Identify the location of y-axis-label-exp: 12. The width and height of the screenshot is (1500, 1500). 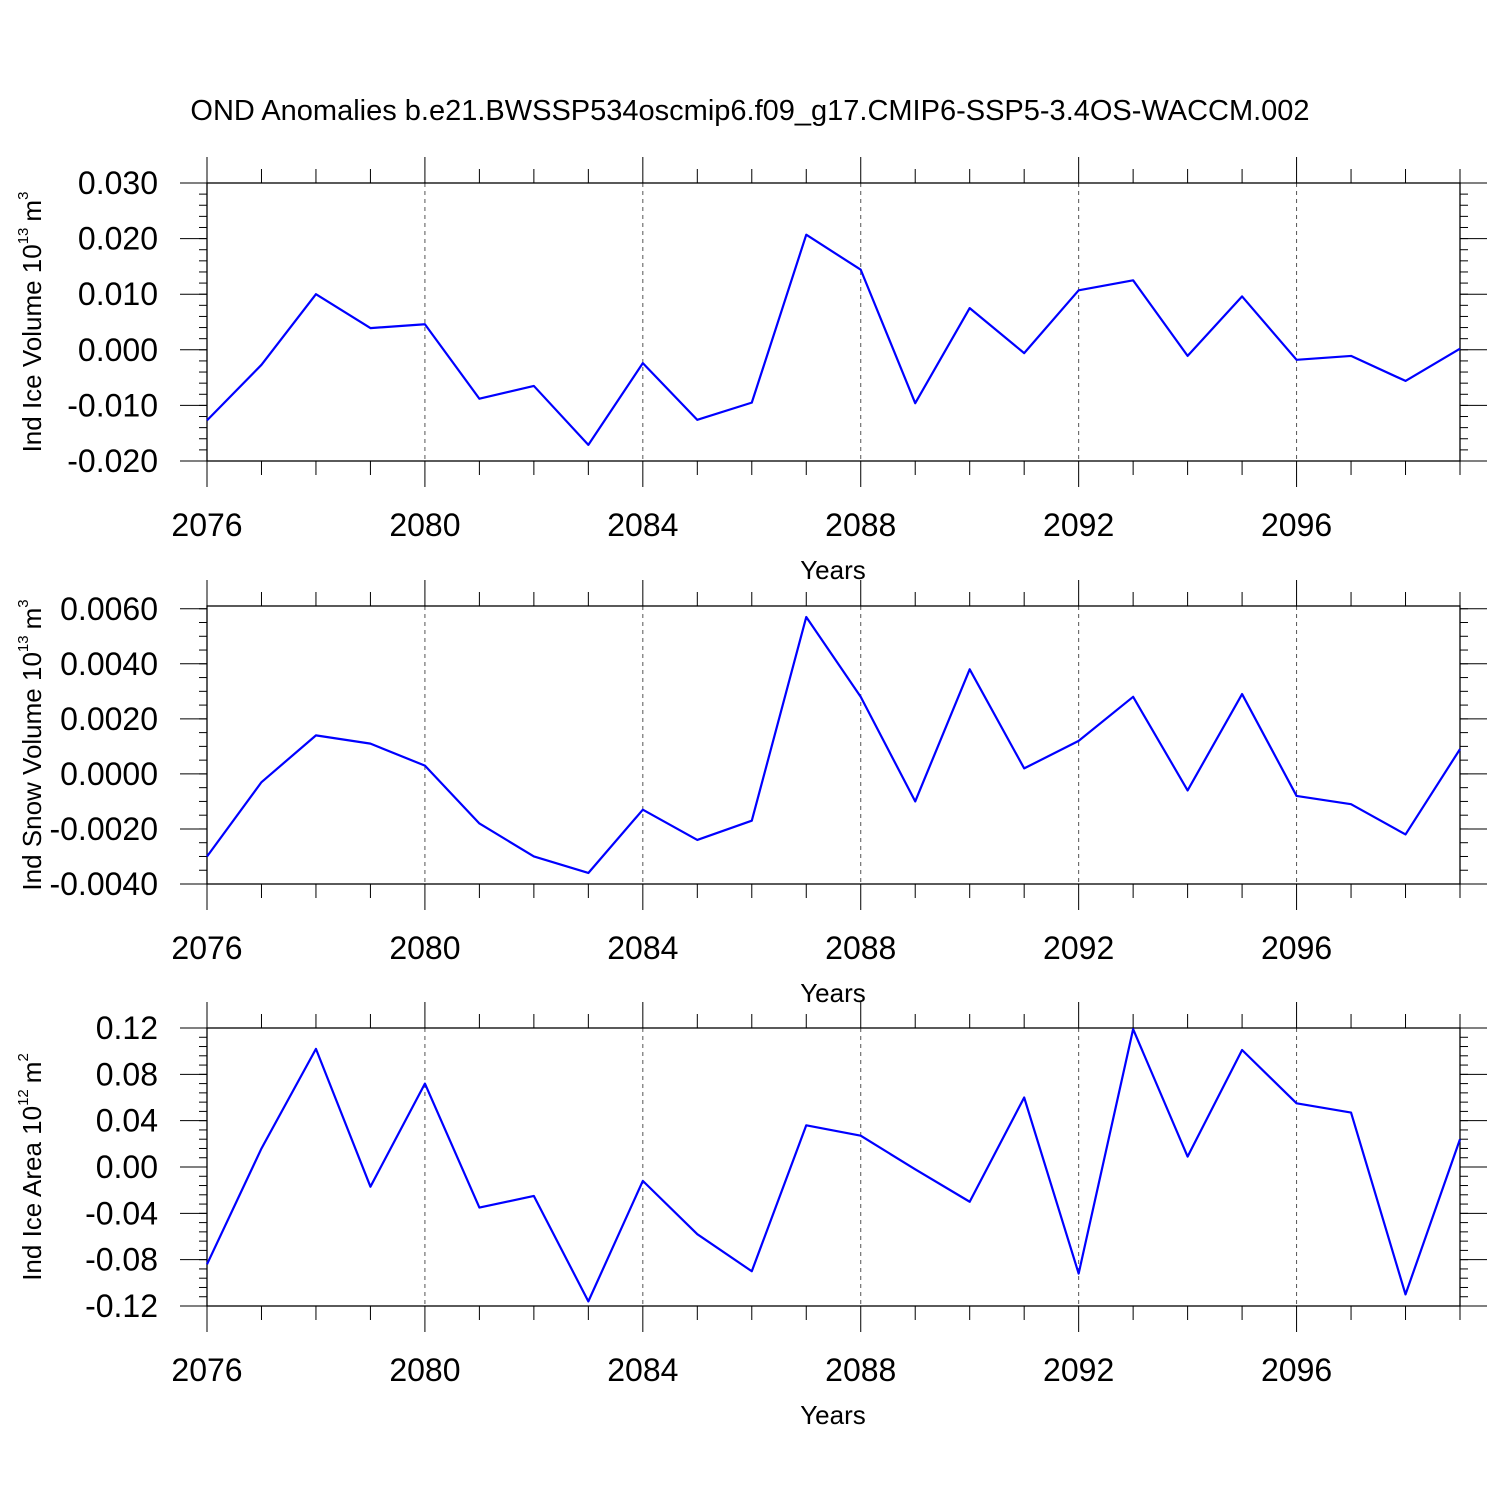
(23, 1097).